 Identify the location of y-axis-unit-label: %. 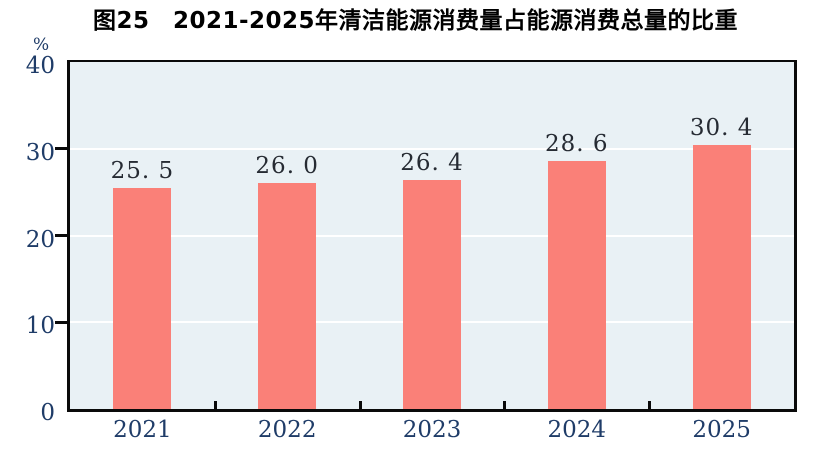
(41, 45).